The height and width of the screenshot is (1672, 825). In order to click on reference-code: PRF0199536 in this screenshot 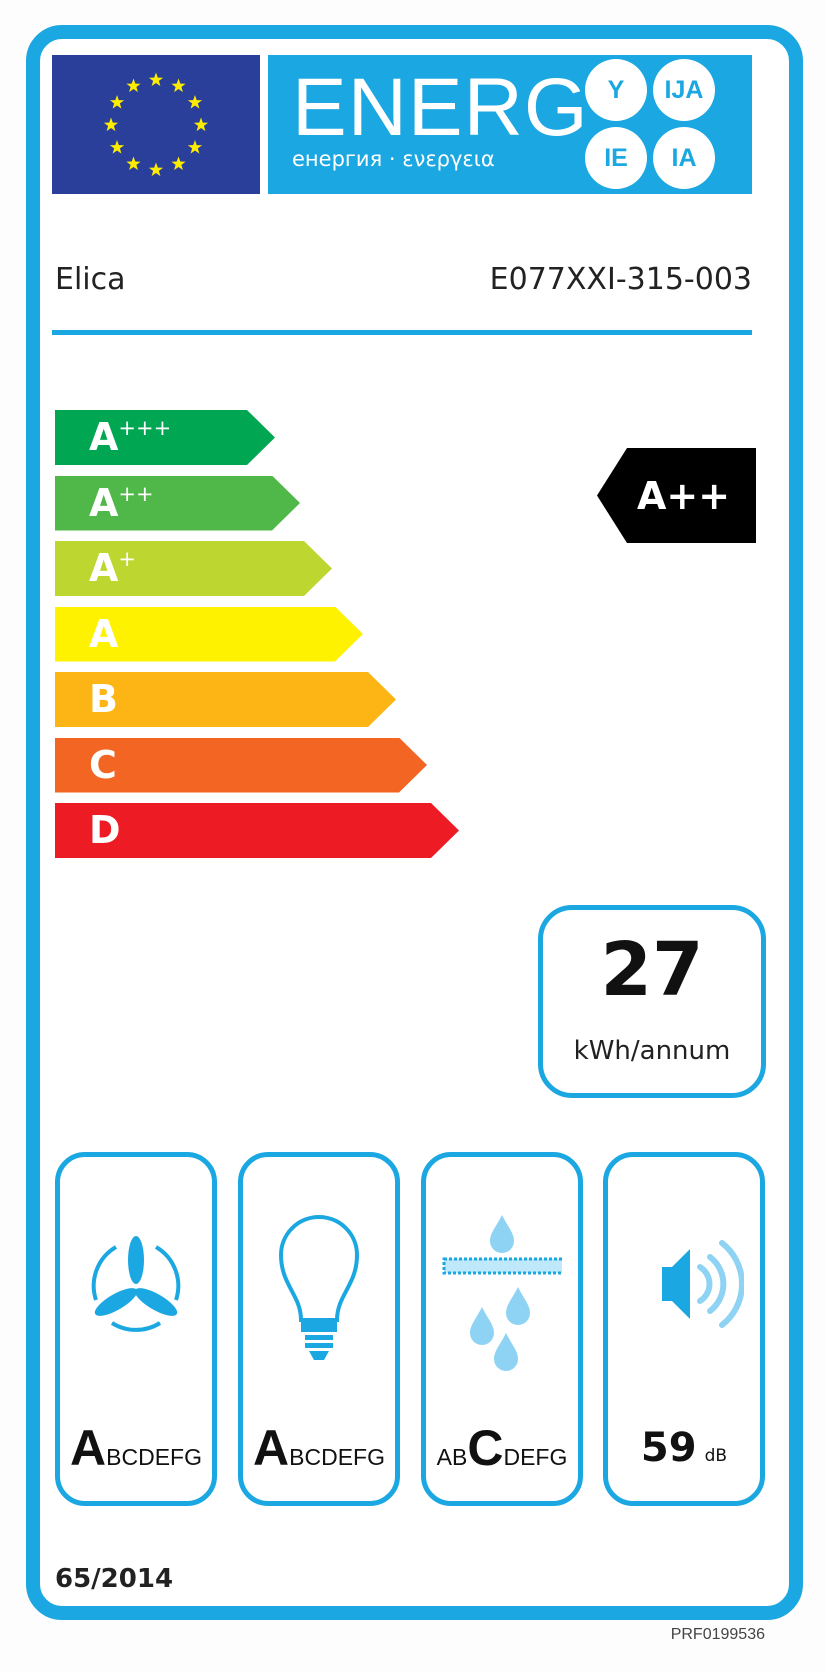, I will do `click(717, 1634)`.